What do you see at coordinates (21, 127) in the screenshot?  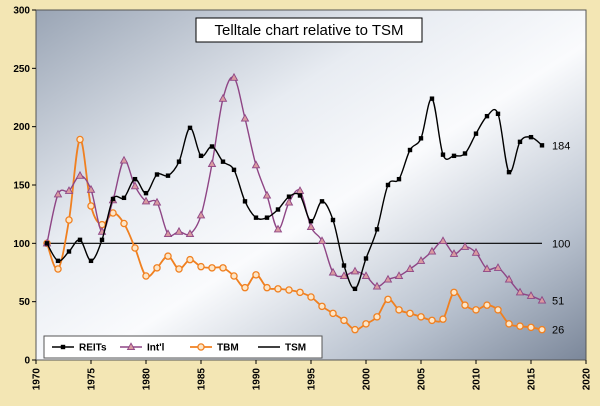 I see `y-tick-label: 200` at bounding box center [21, 127].